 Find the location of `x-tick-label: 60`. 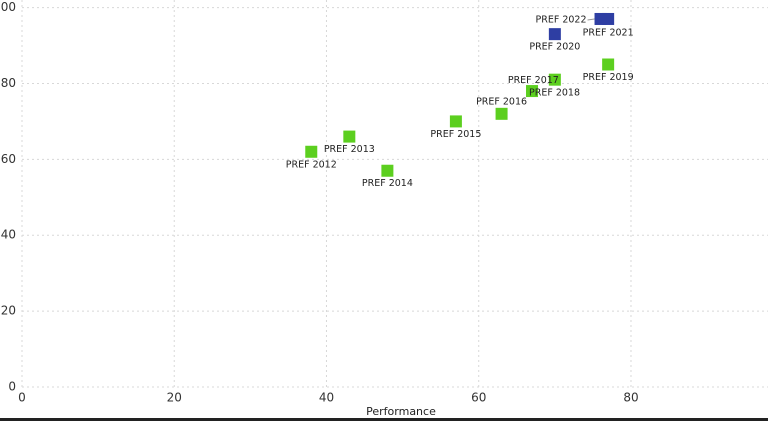

x-tick-label: 60 is located at coordinates (478, 398).